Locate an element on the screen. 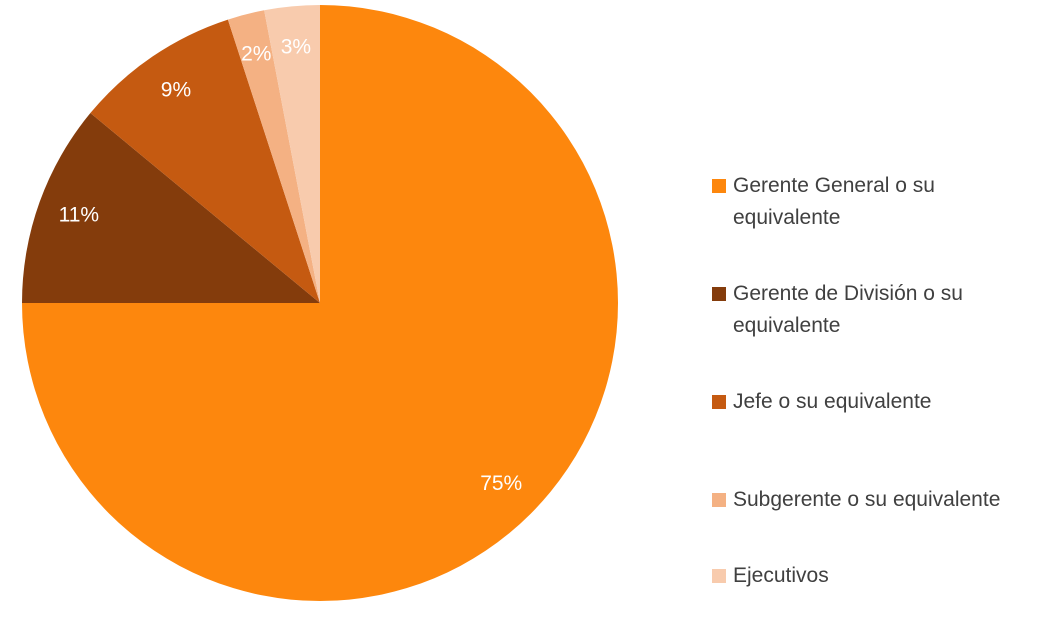  slice-label: 75% is located at coordinates (501, 483).